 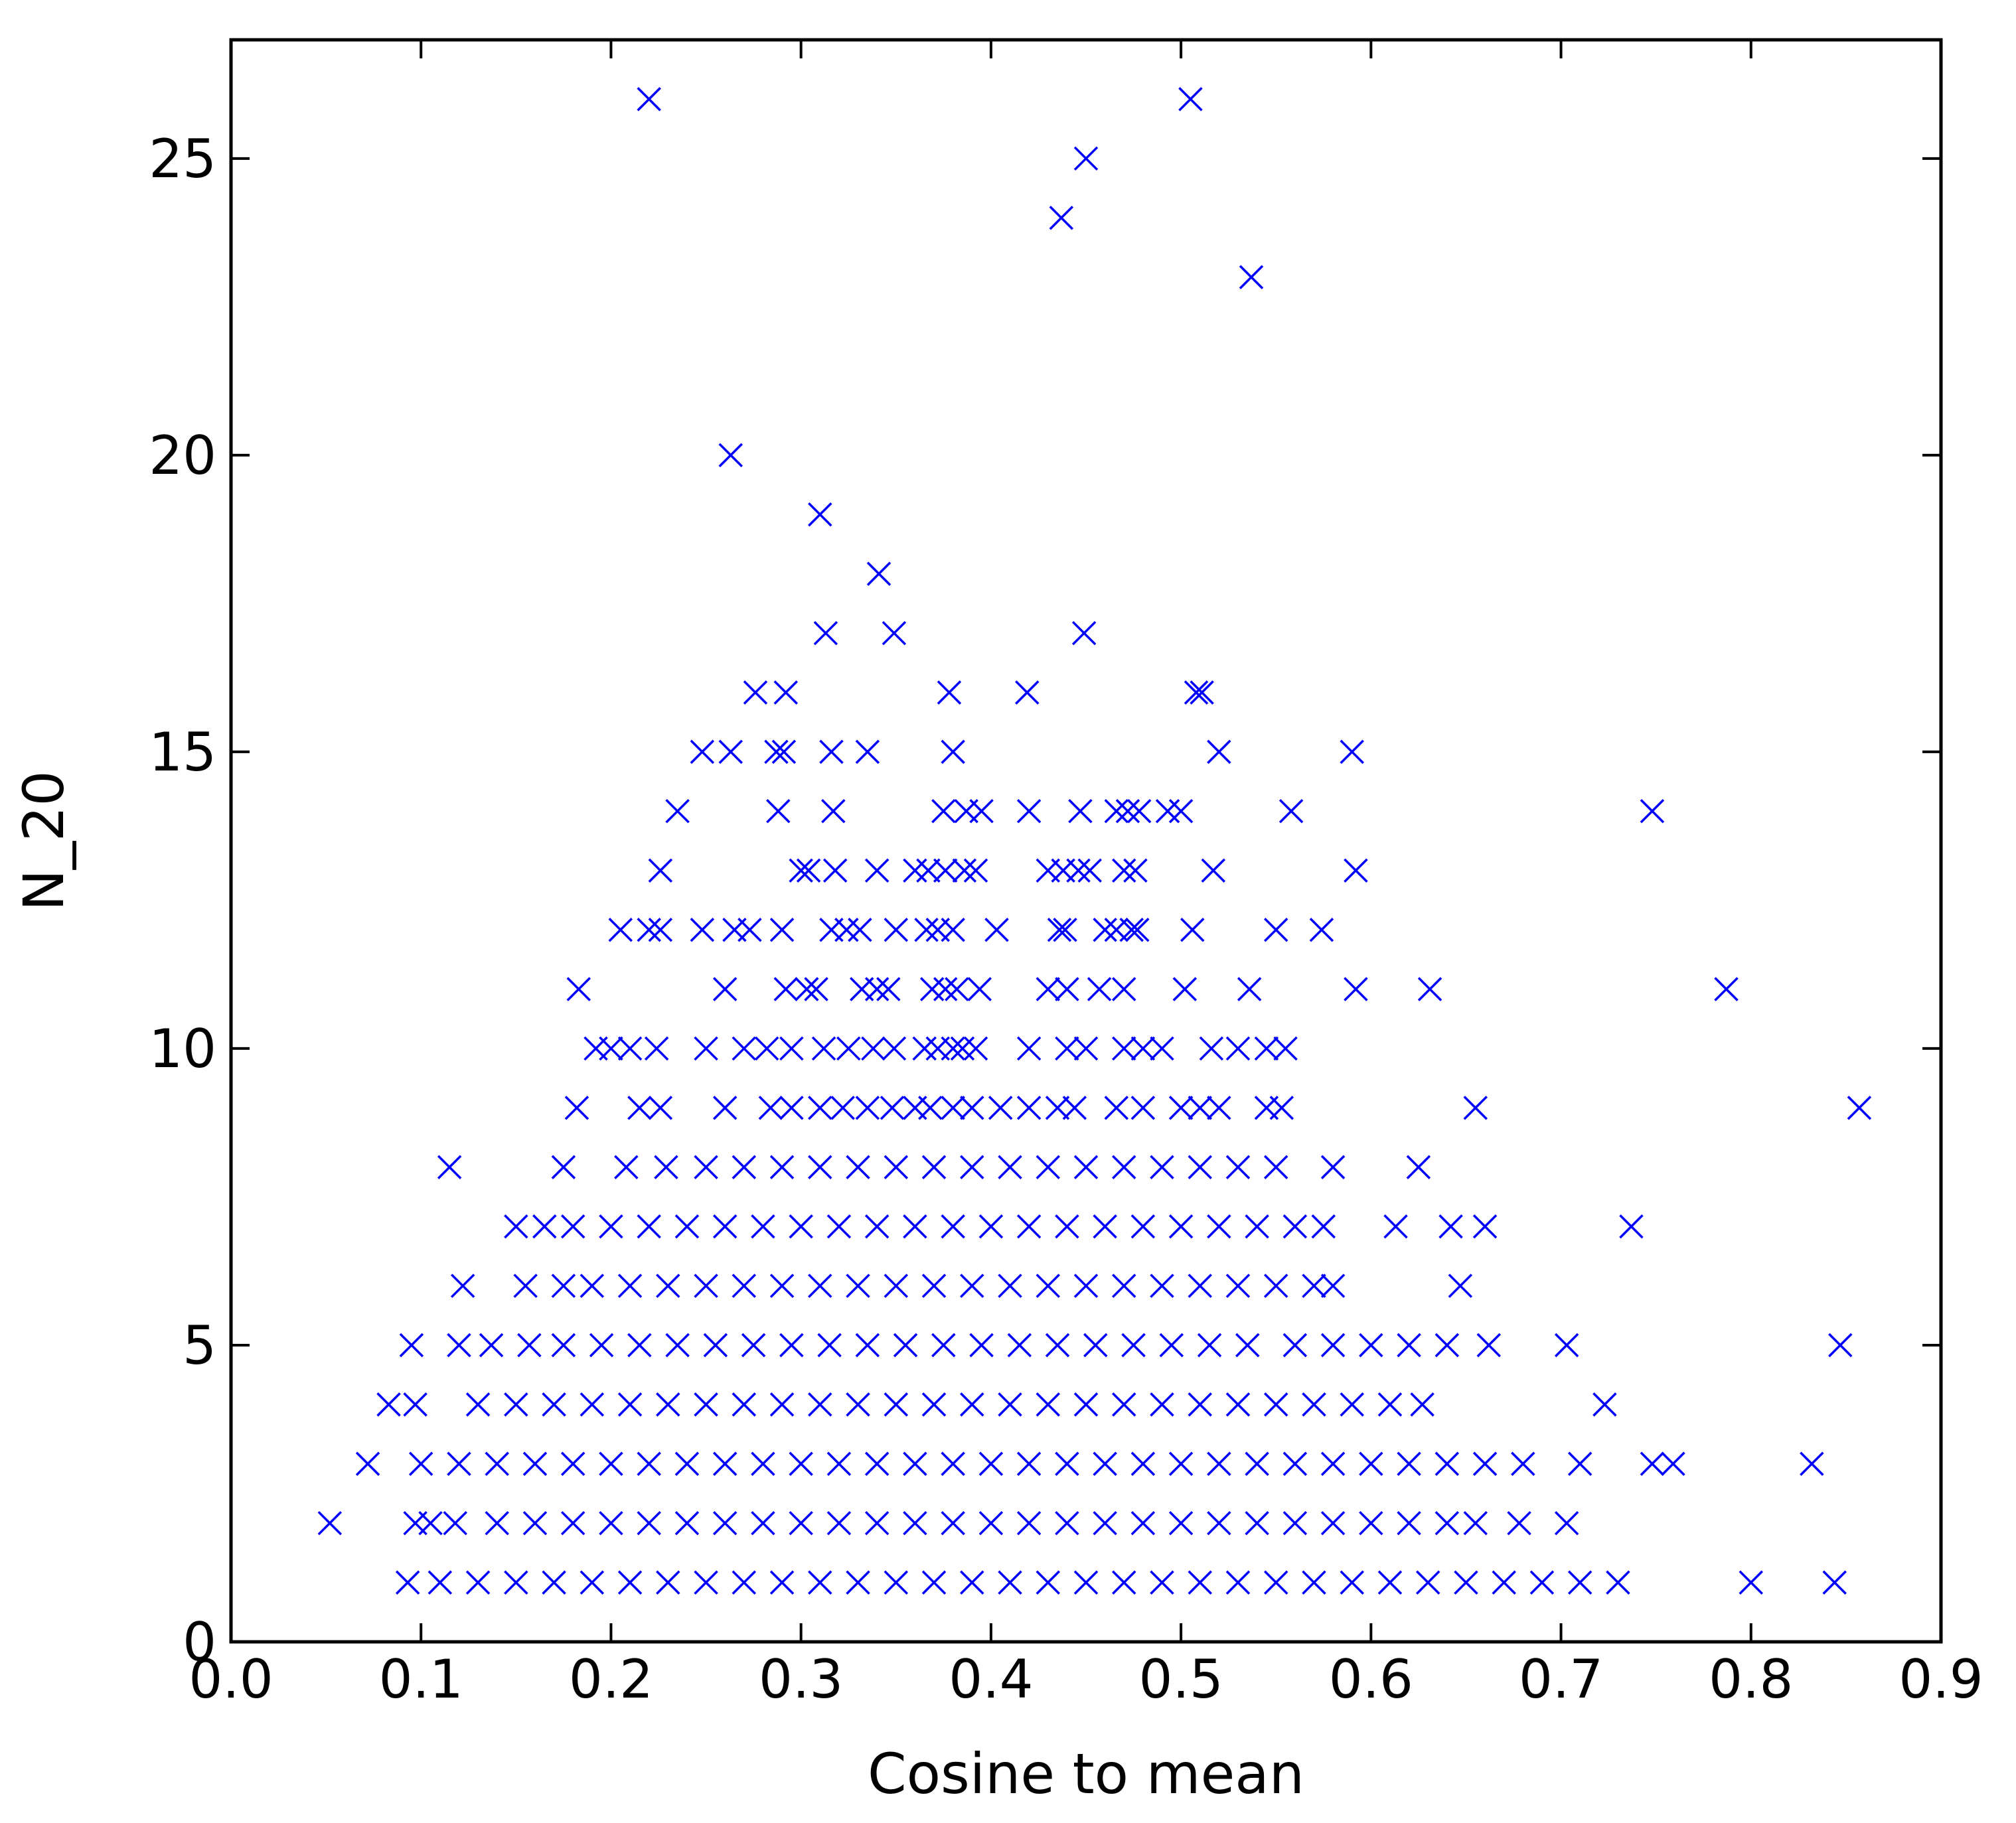 I want to click on y-tick-label: 0, so click(x=200, y=1642).